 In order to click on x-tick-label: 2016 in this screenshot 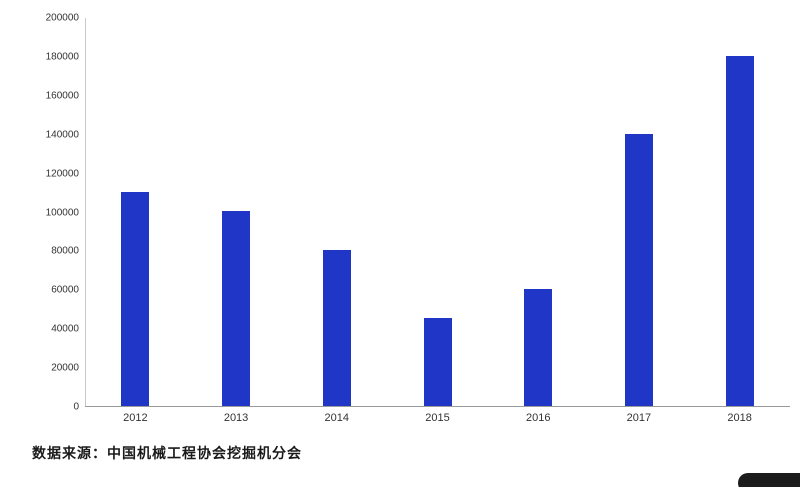, I will do `click(538, 418)`.